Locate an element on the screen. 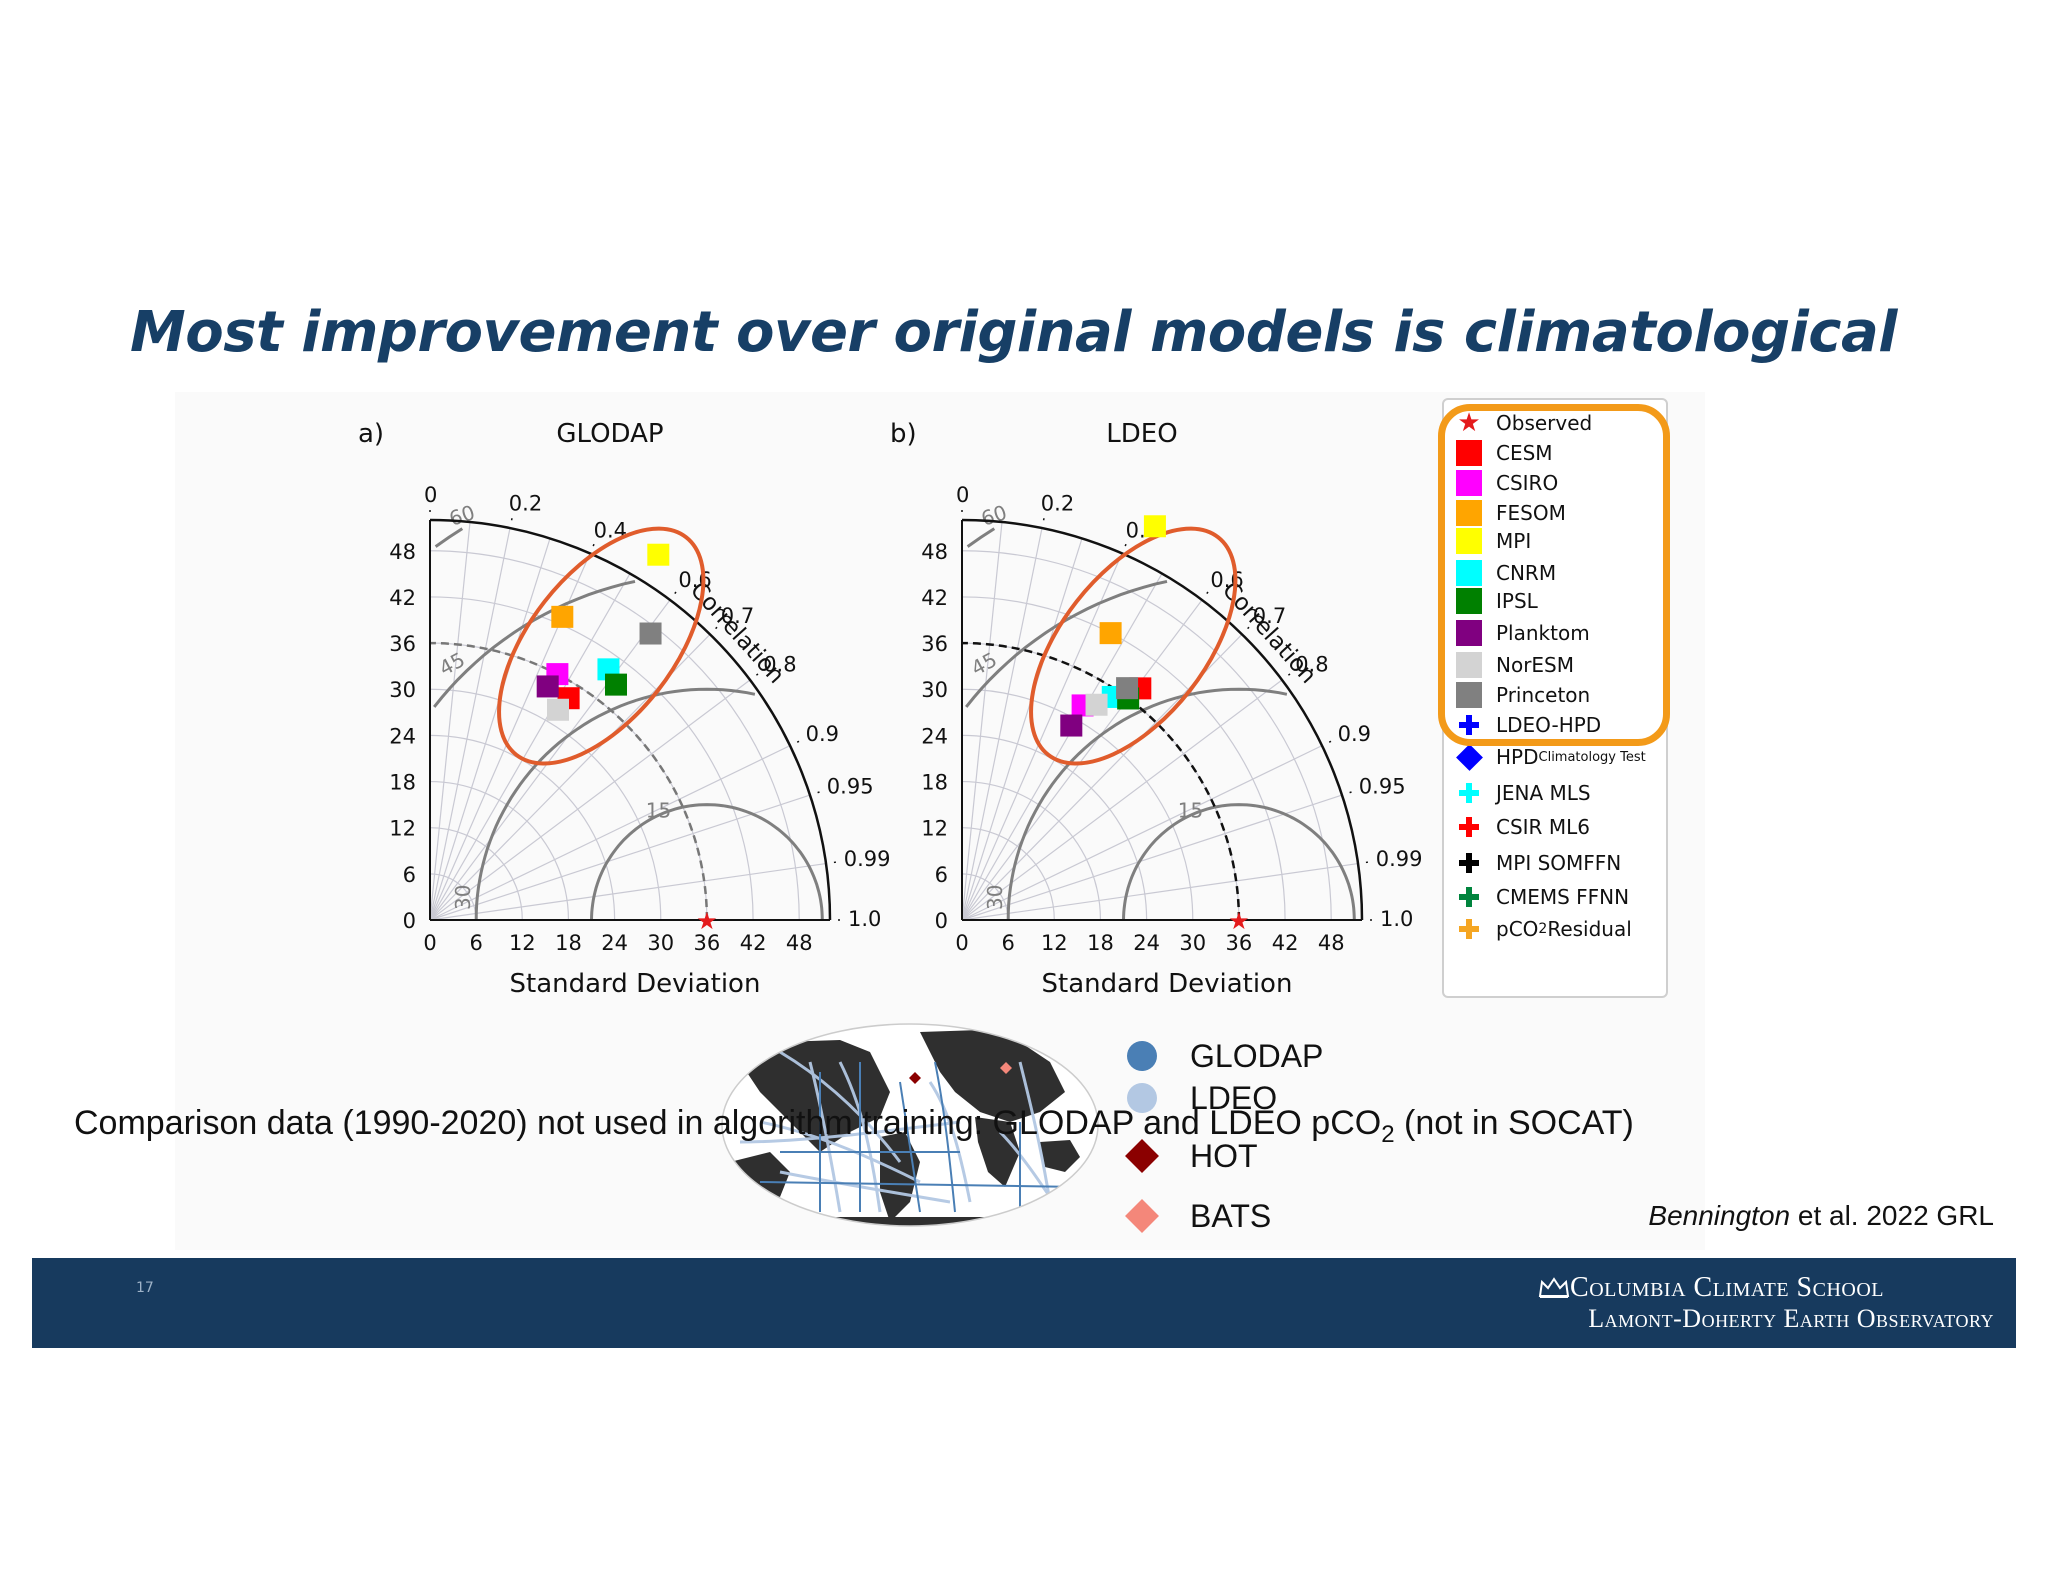 Image resolution: width=2048 pixels, height=1582 pixels. map-legend-item-bats: BATS is located at coordinates (1195, 1216).